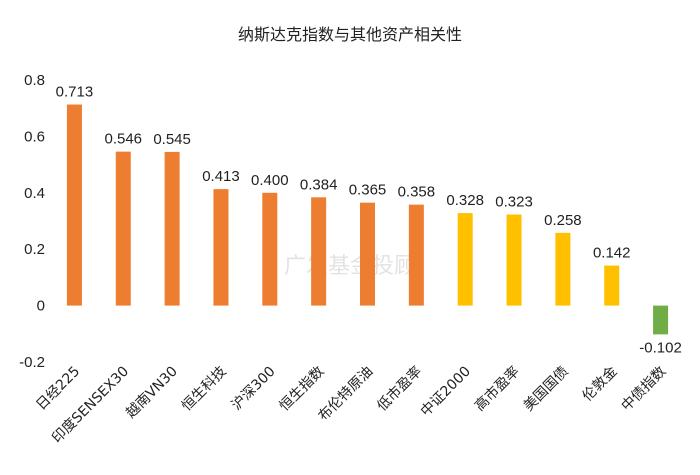  I want to click on data-label: 0.365, so click(368, 190).